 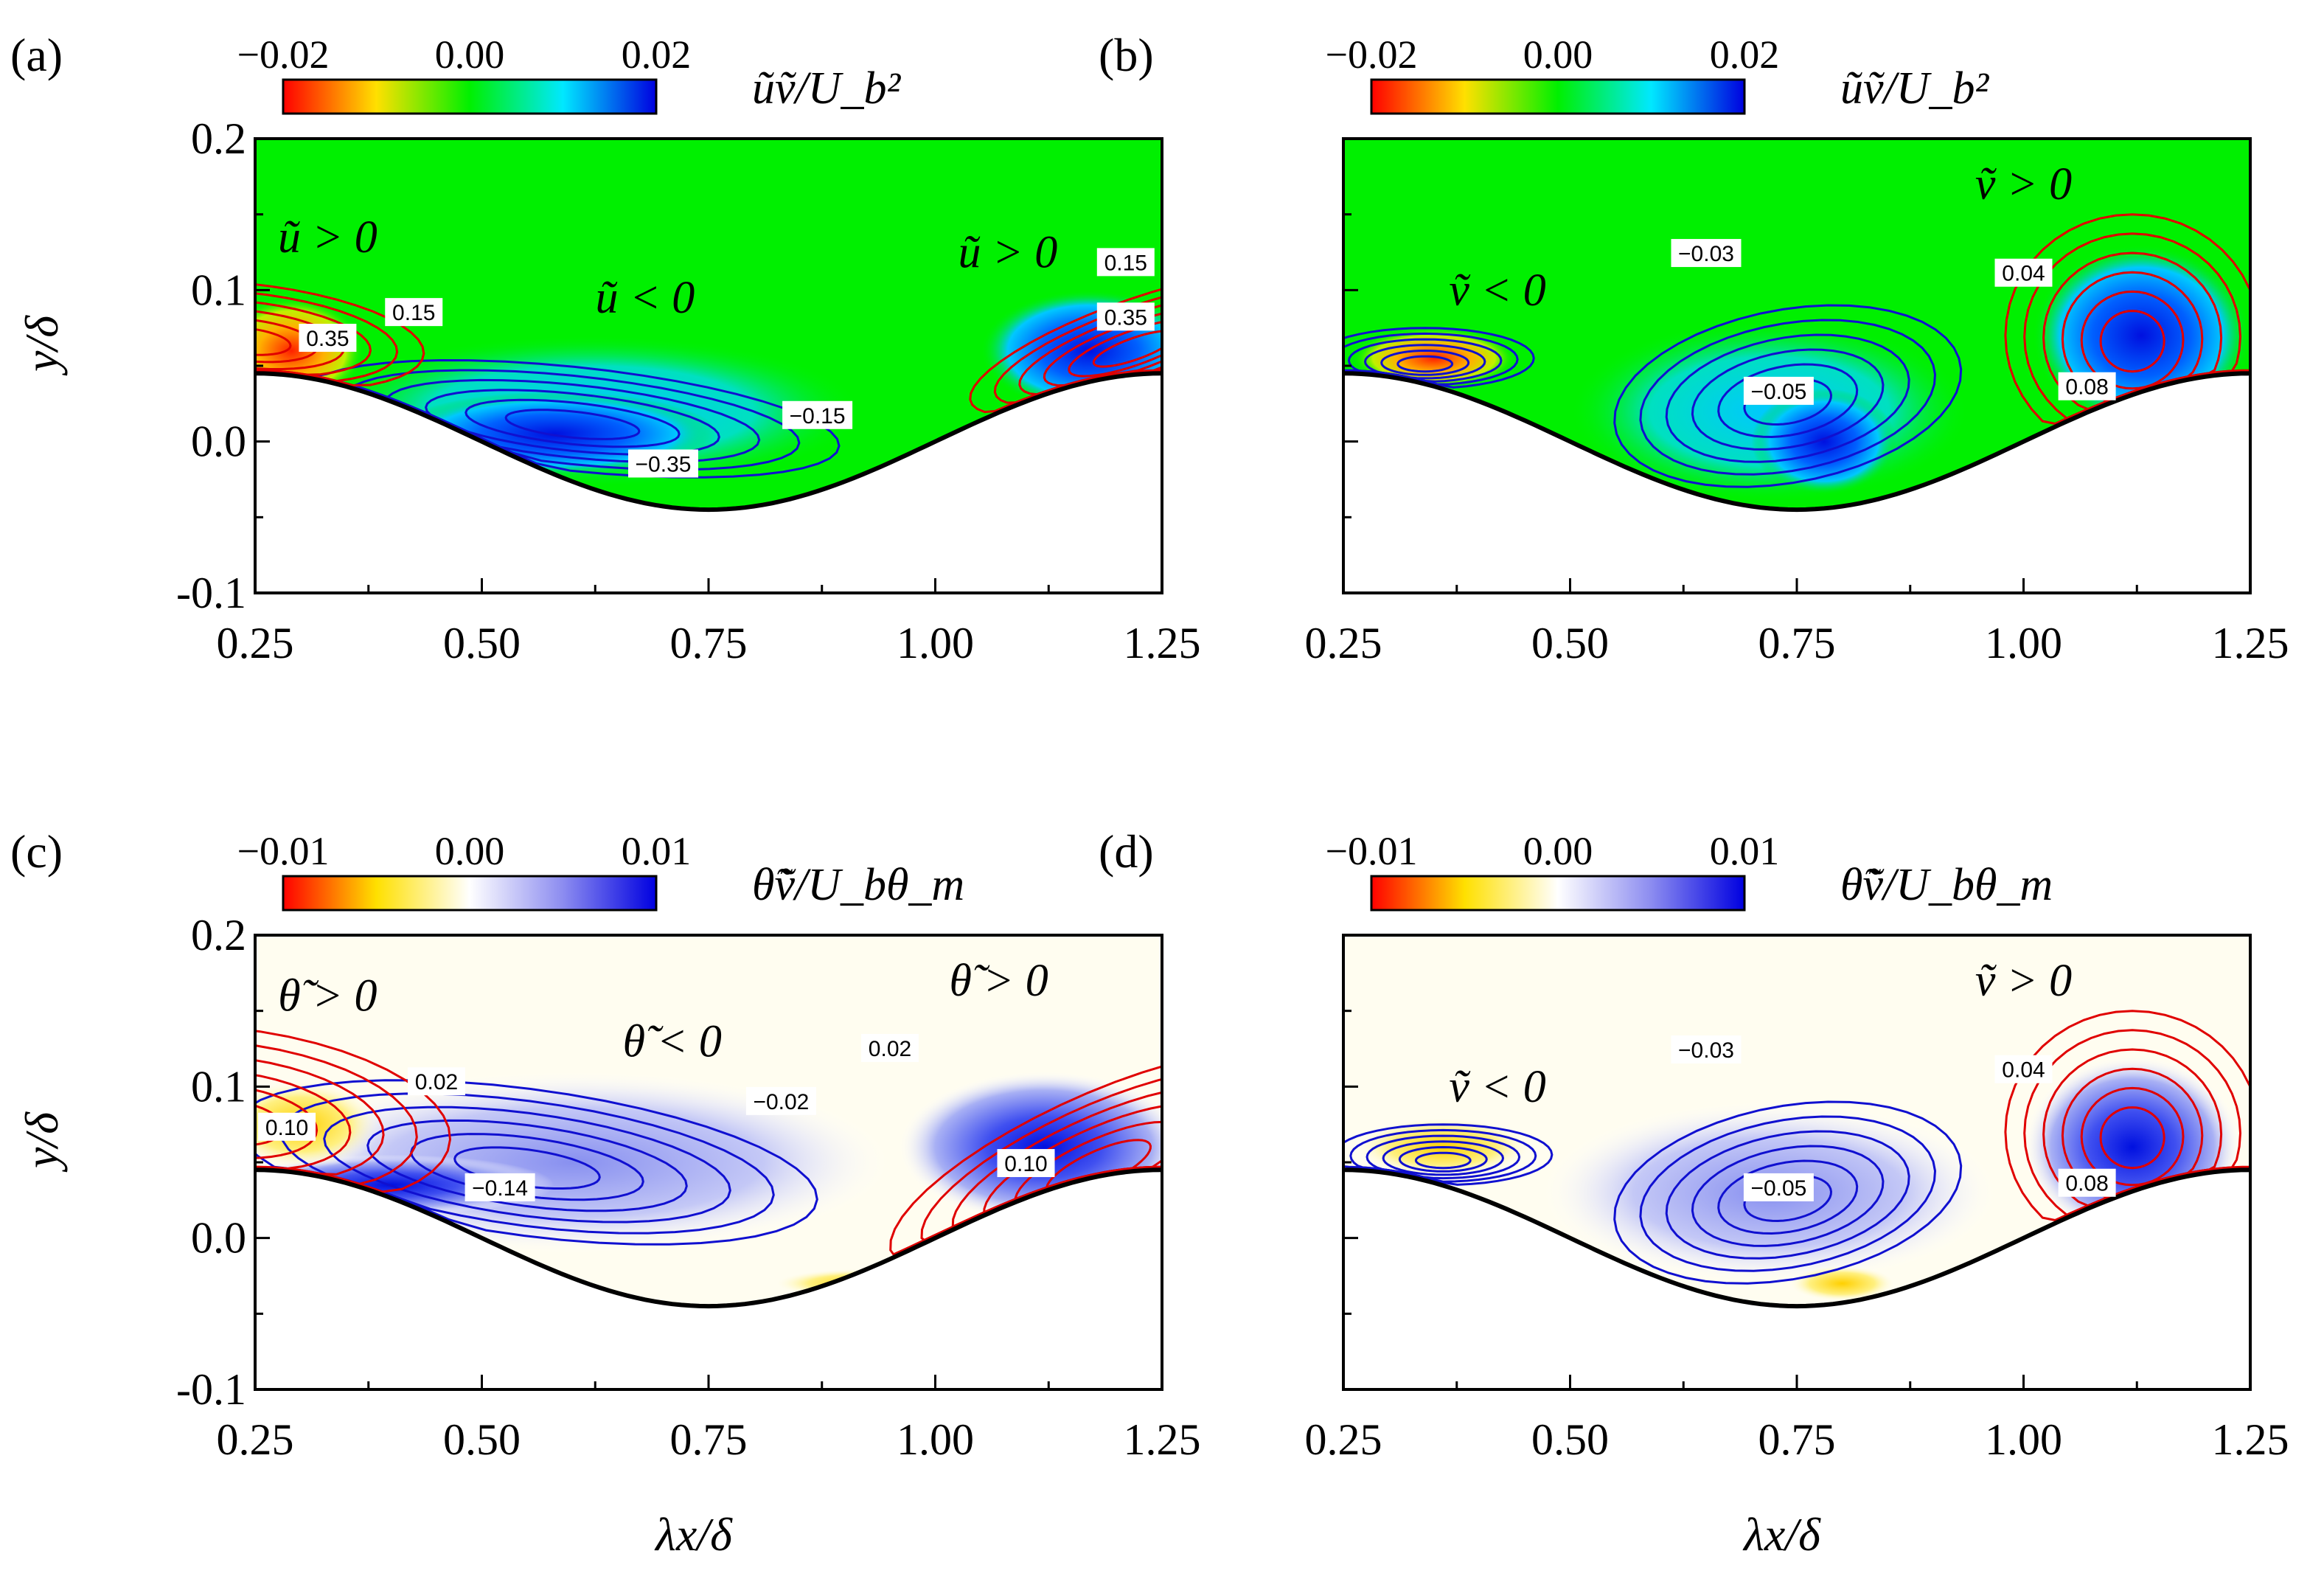 I want to click on contour-label: −0.05, so click(x=1779, y=391).